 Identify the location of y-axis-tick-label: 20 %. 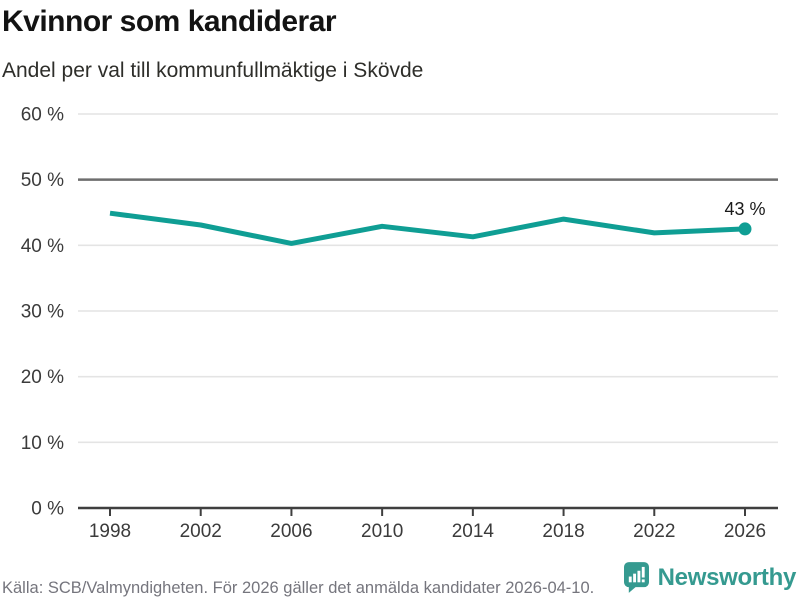
(42, 377).